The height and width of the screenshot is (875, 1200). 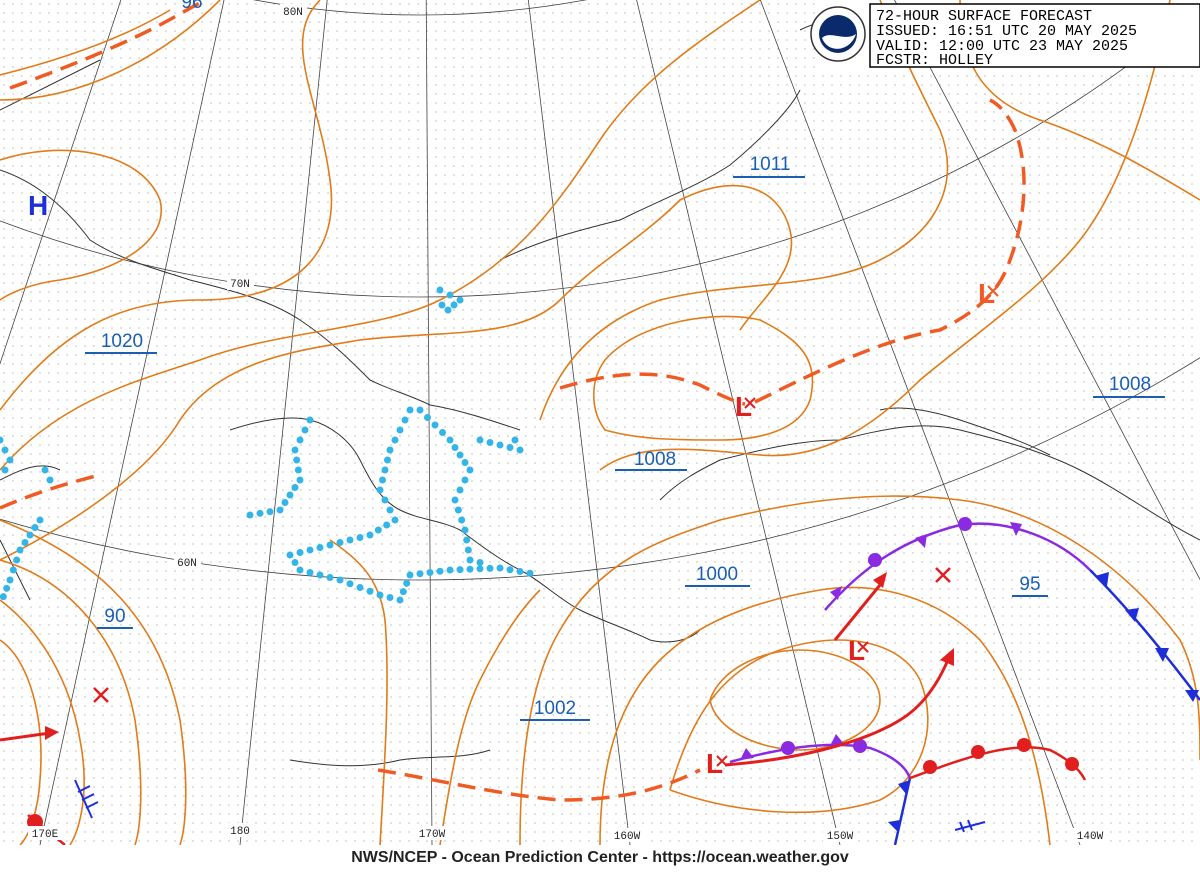 I want to click on header-line: VALID: 12:00 UTC 23 MAY 2025, so click(x=1002, y=46).